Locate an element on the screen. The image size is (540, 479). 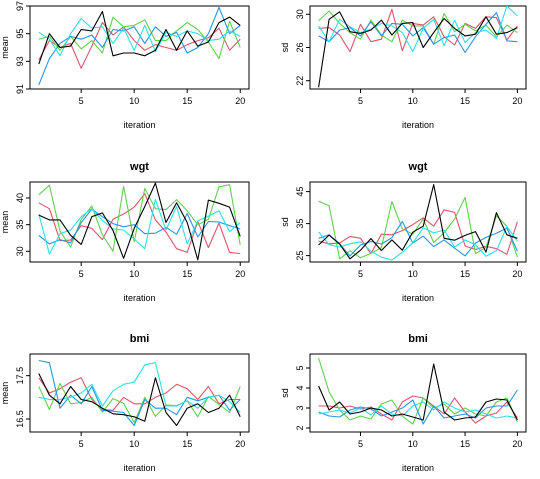
chart-panel-3: wgt 5 10 15 20 30 35 40 iteration mean is located at coordinates (125, 232).